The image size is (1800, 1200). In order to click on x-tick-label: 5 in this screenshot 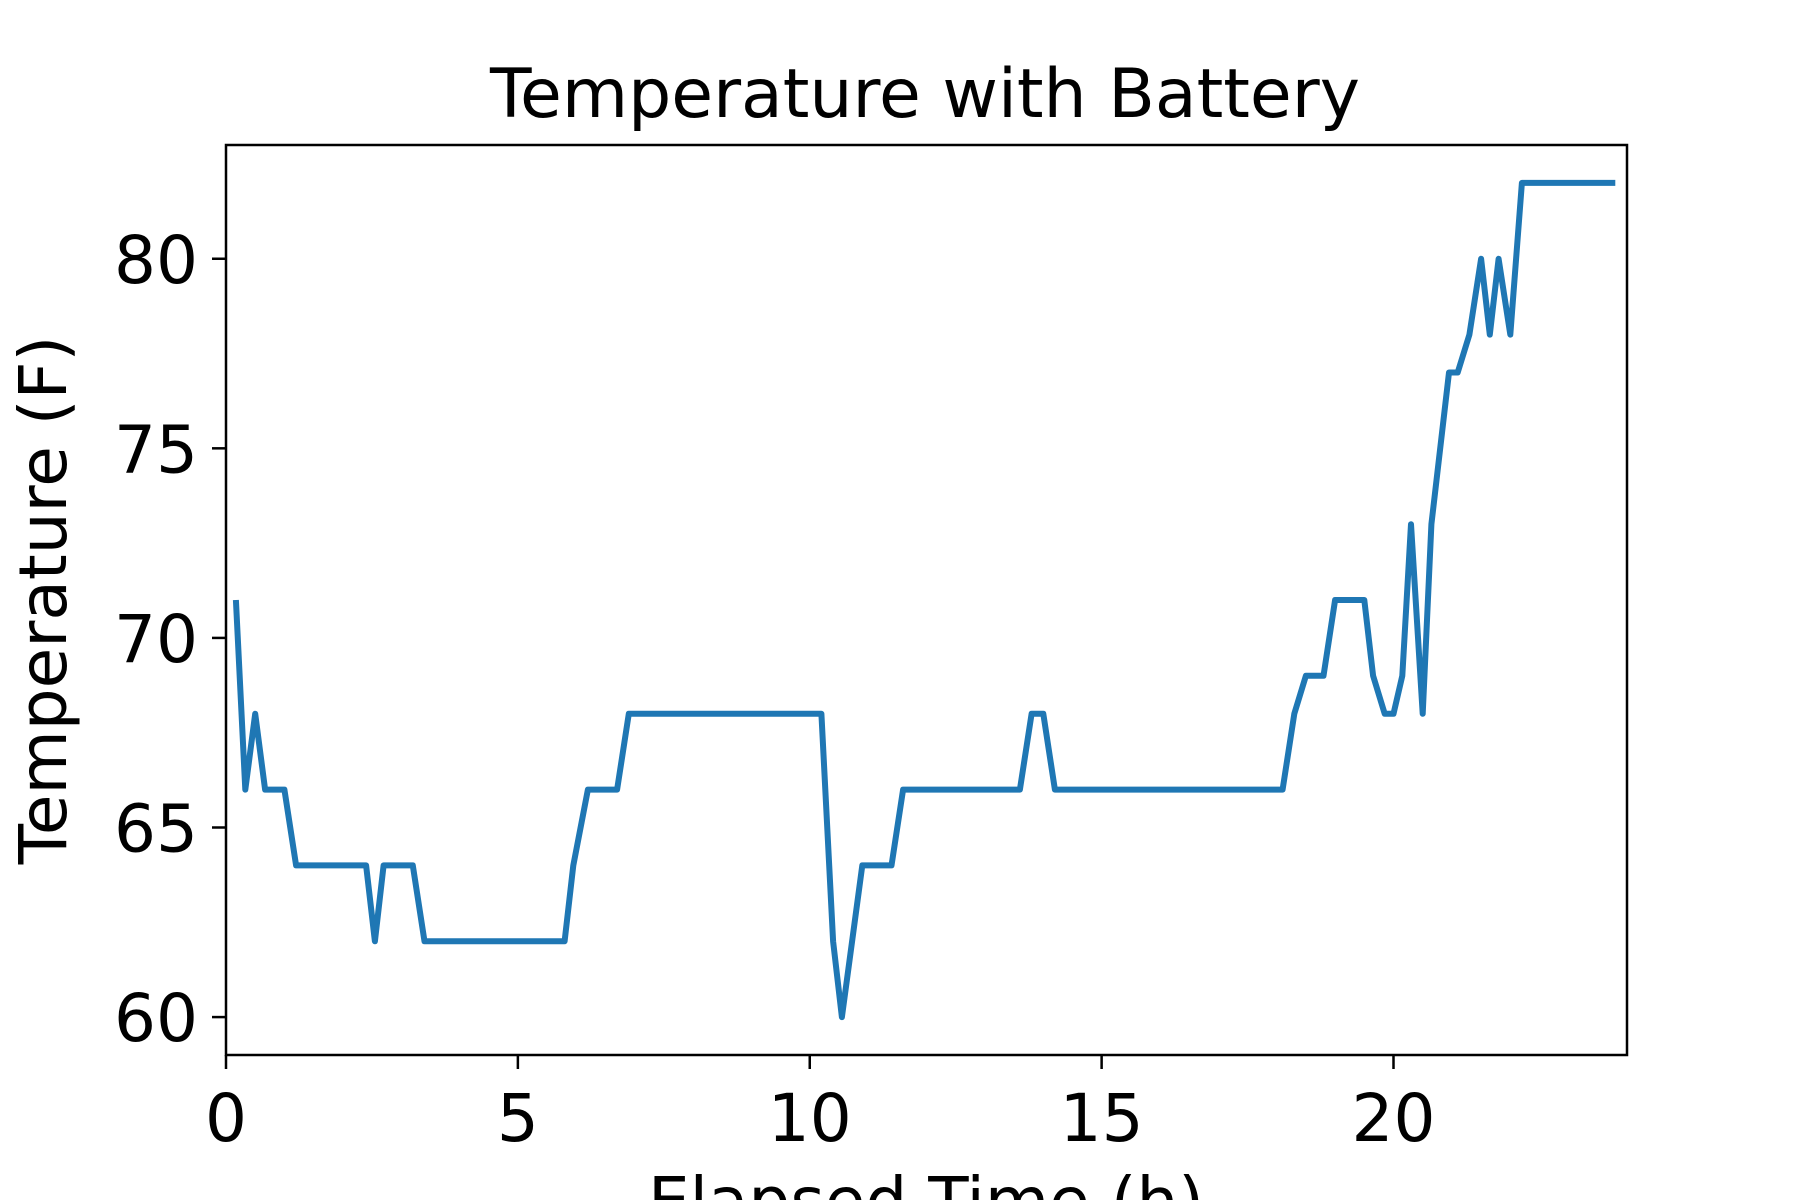, I will do `click(518, 1118)`.